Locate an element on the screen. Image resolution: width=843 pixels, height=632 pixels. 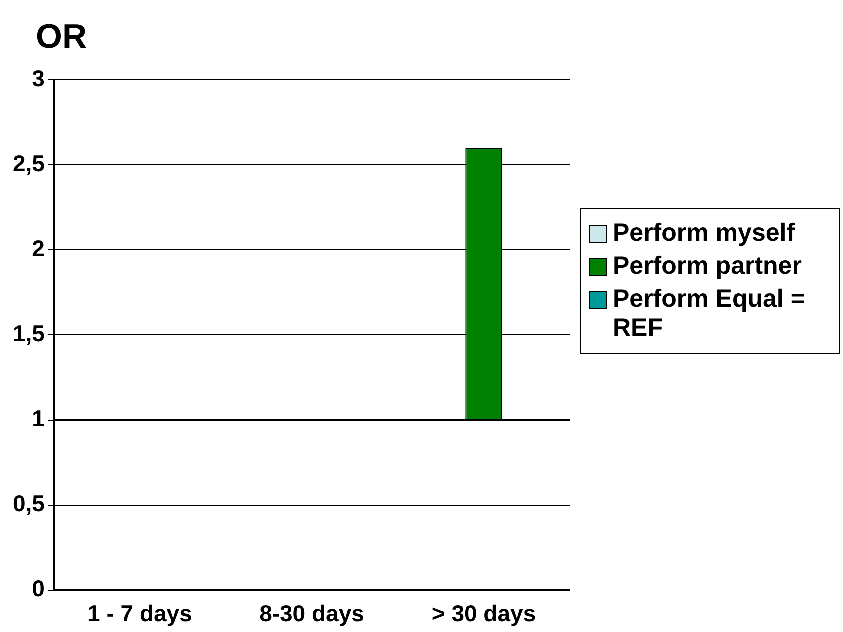
y-tick-label: 2,5 is located at coordinates (29, 163).